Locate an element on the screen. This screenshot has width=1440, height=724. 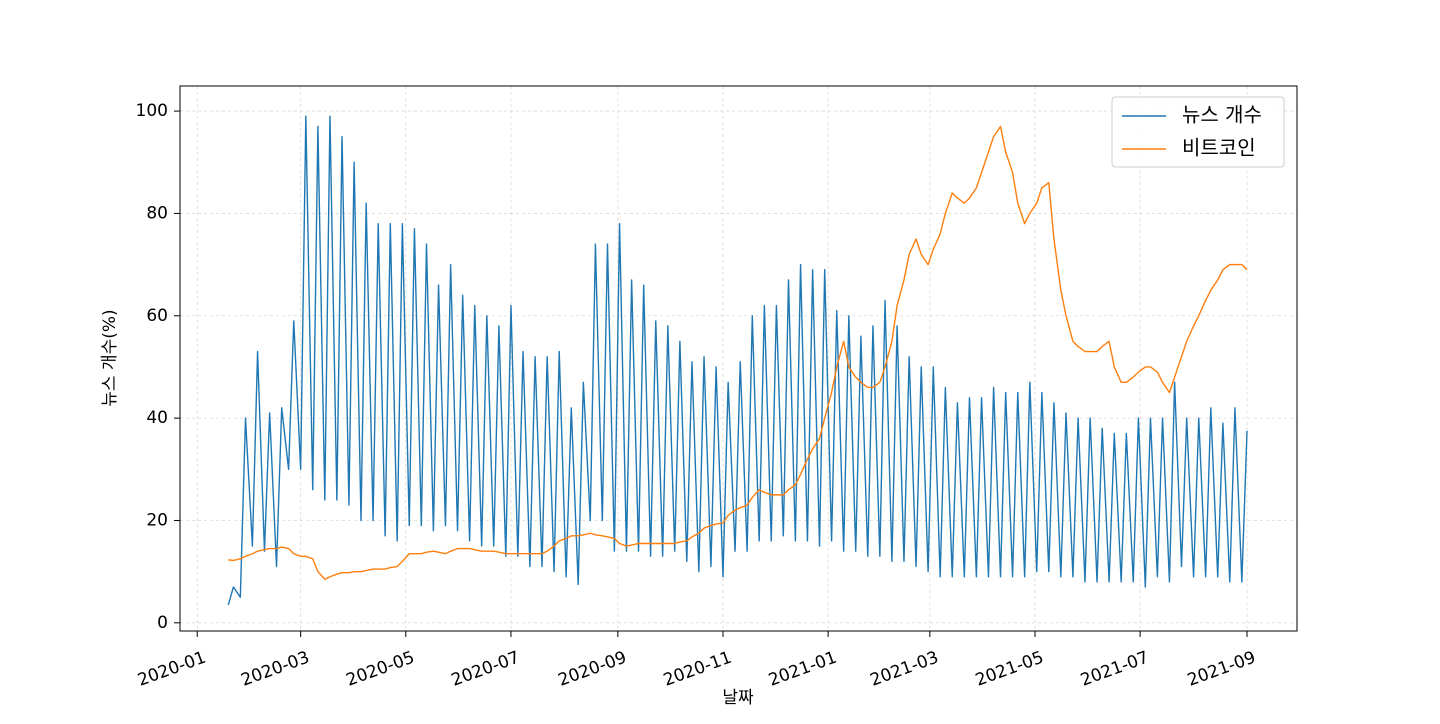
x-tick-label: 2020-11 is located at coordinates (698, 669).